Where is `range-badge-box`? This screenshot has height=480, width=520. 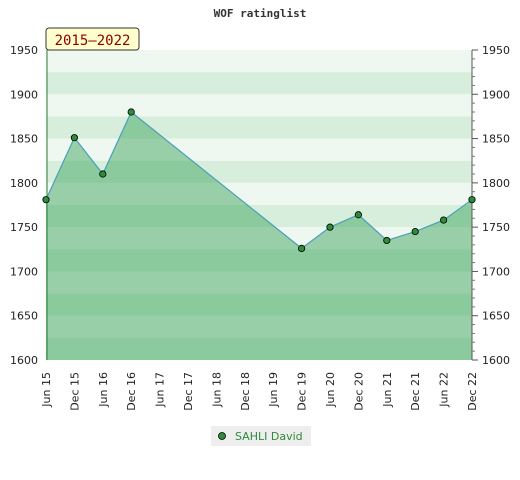
range-badge-box is located at coordinates (92, 39).